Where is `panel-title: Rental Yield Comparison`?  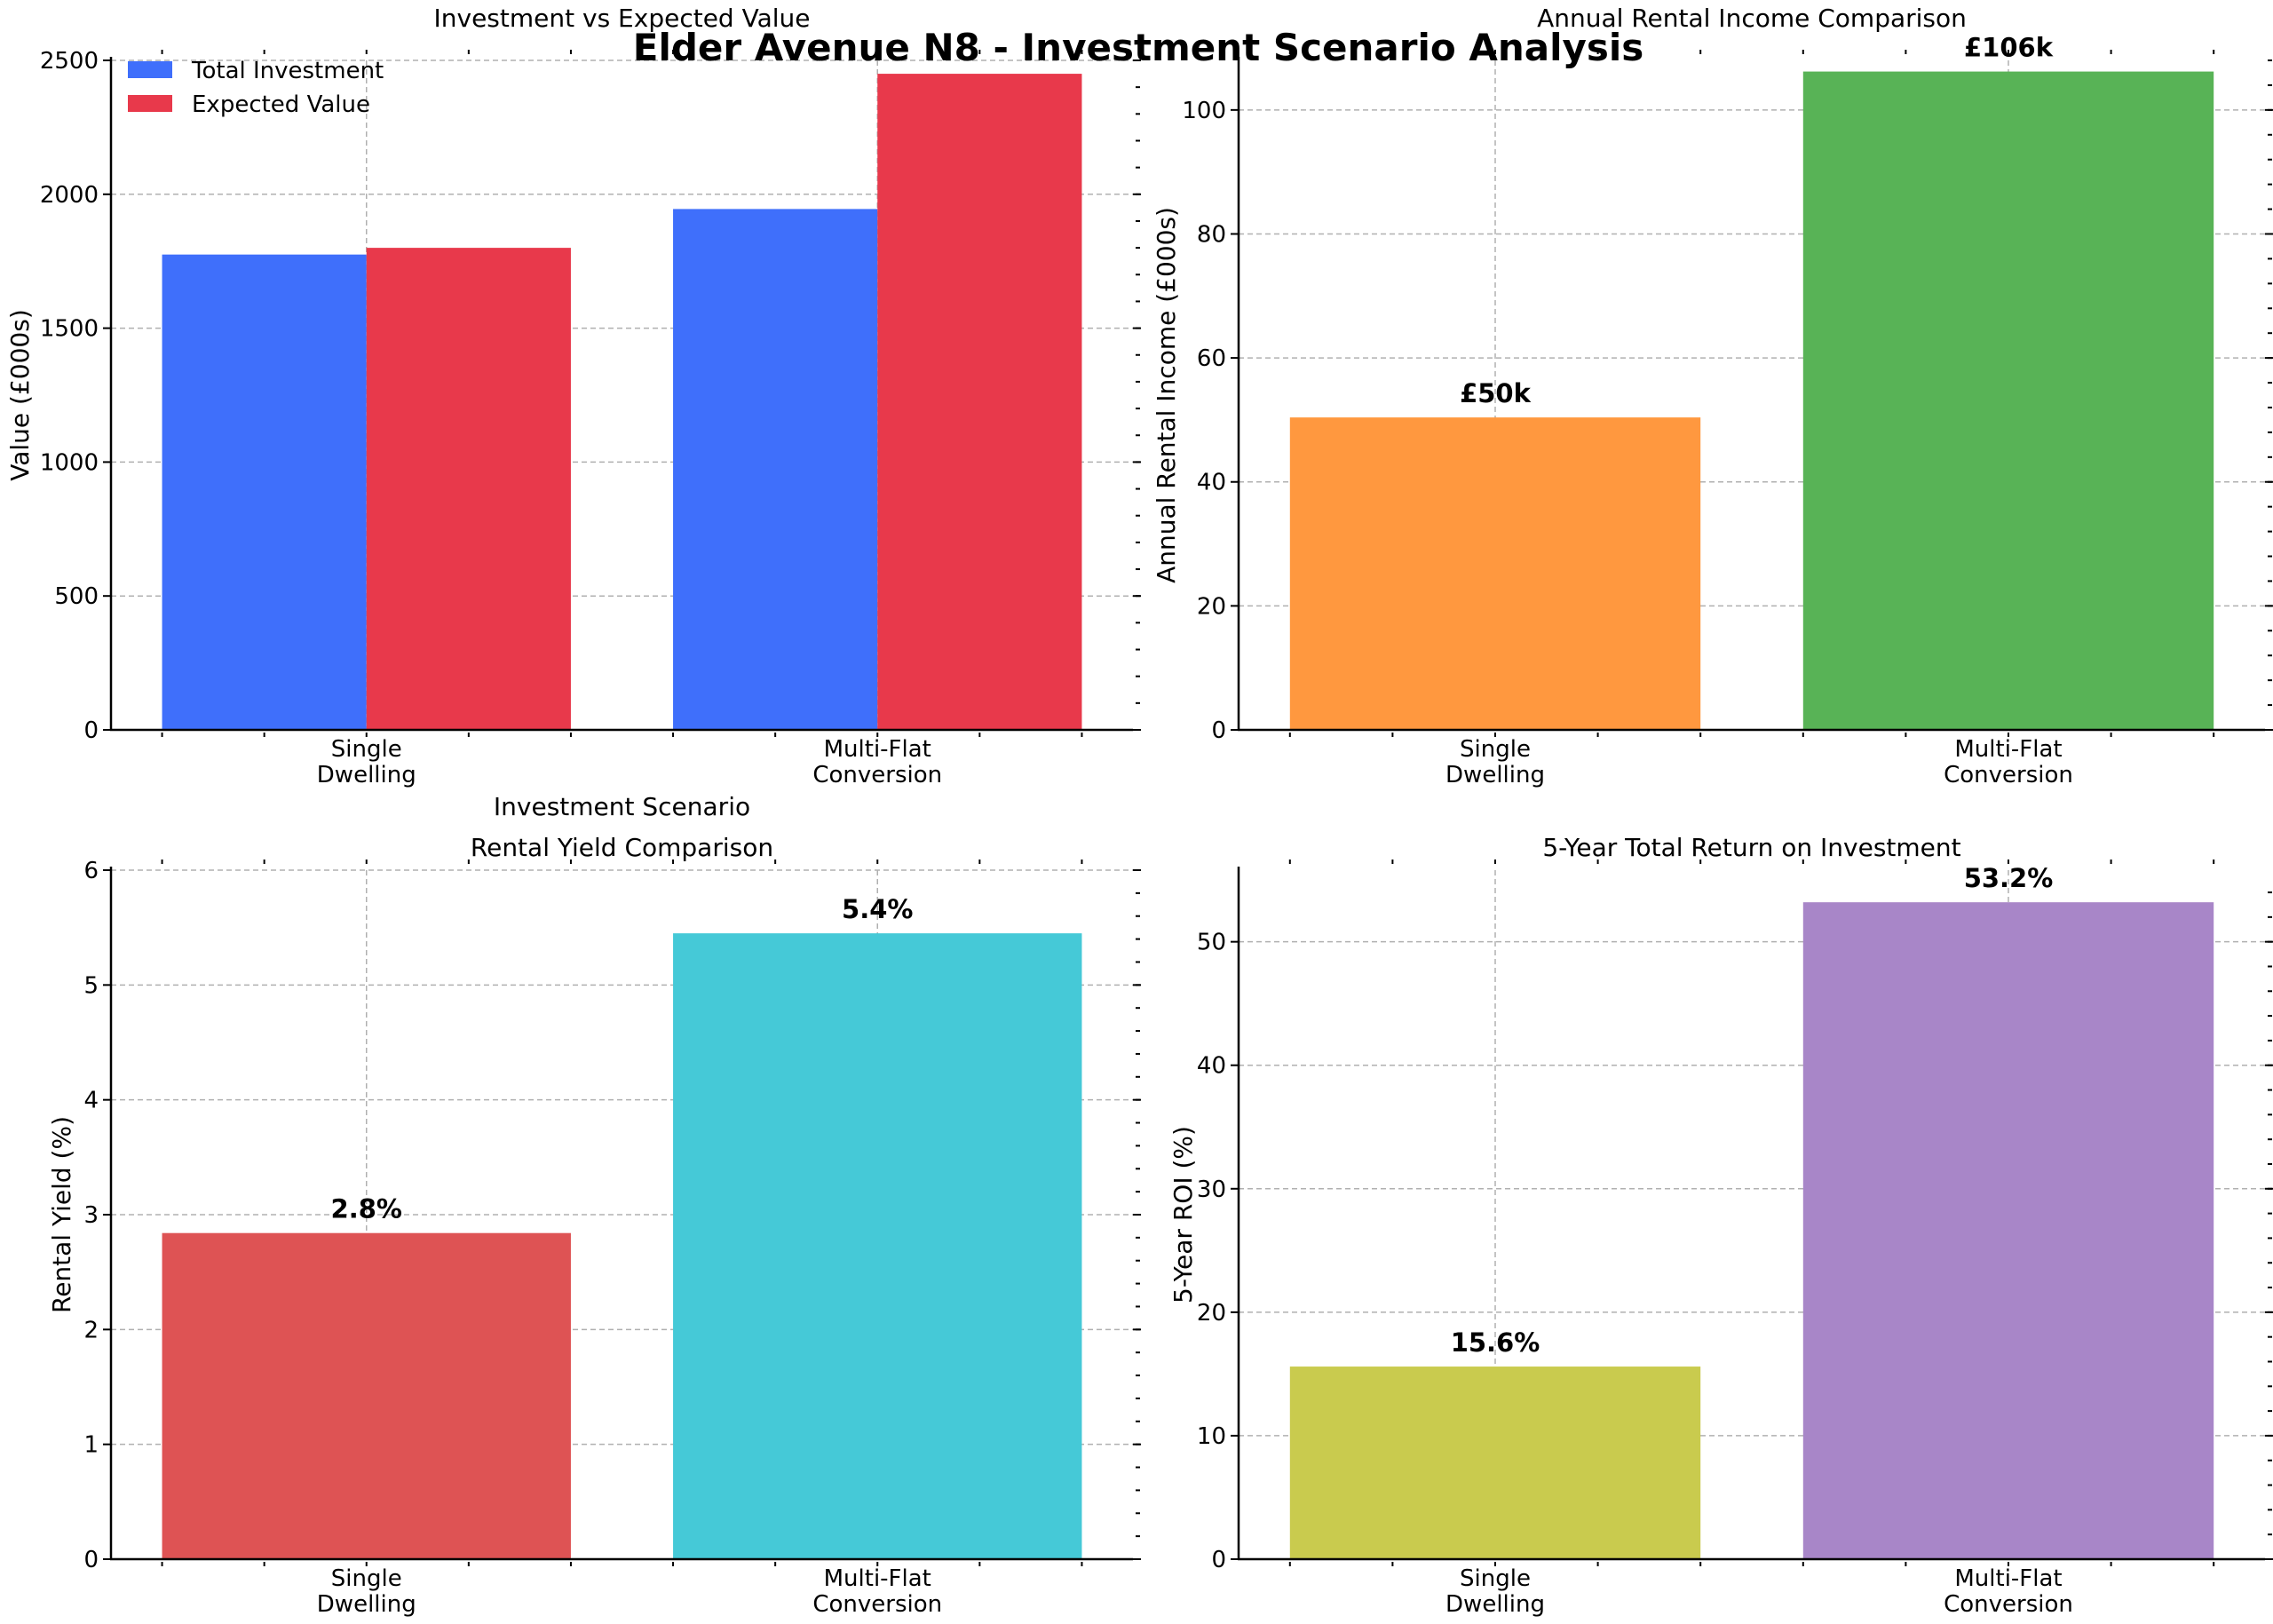 panel-title: Rental Yield Comparison is located at coordinates (622, 847).